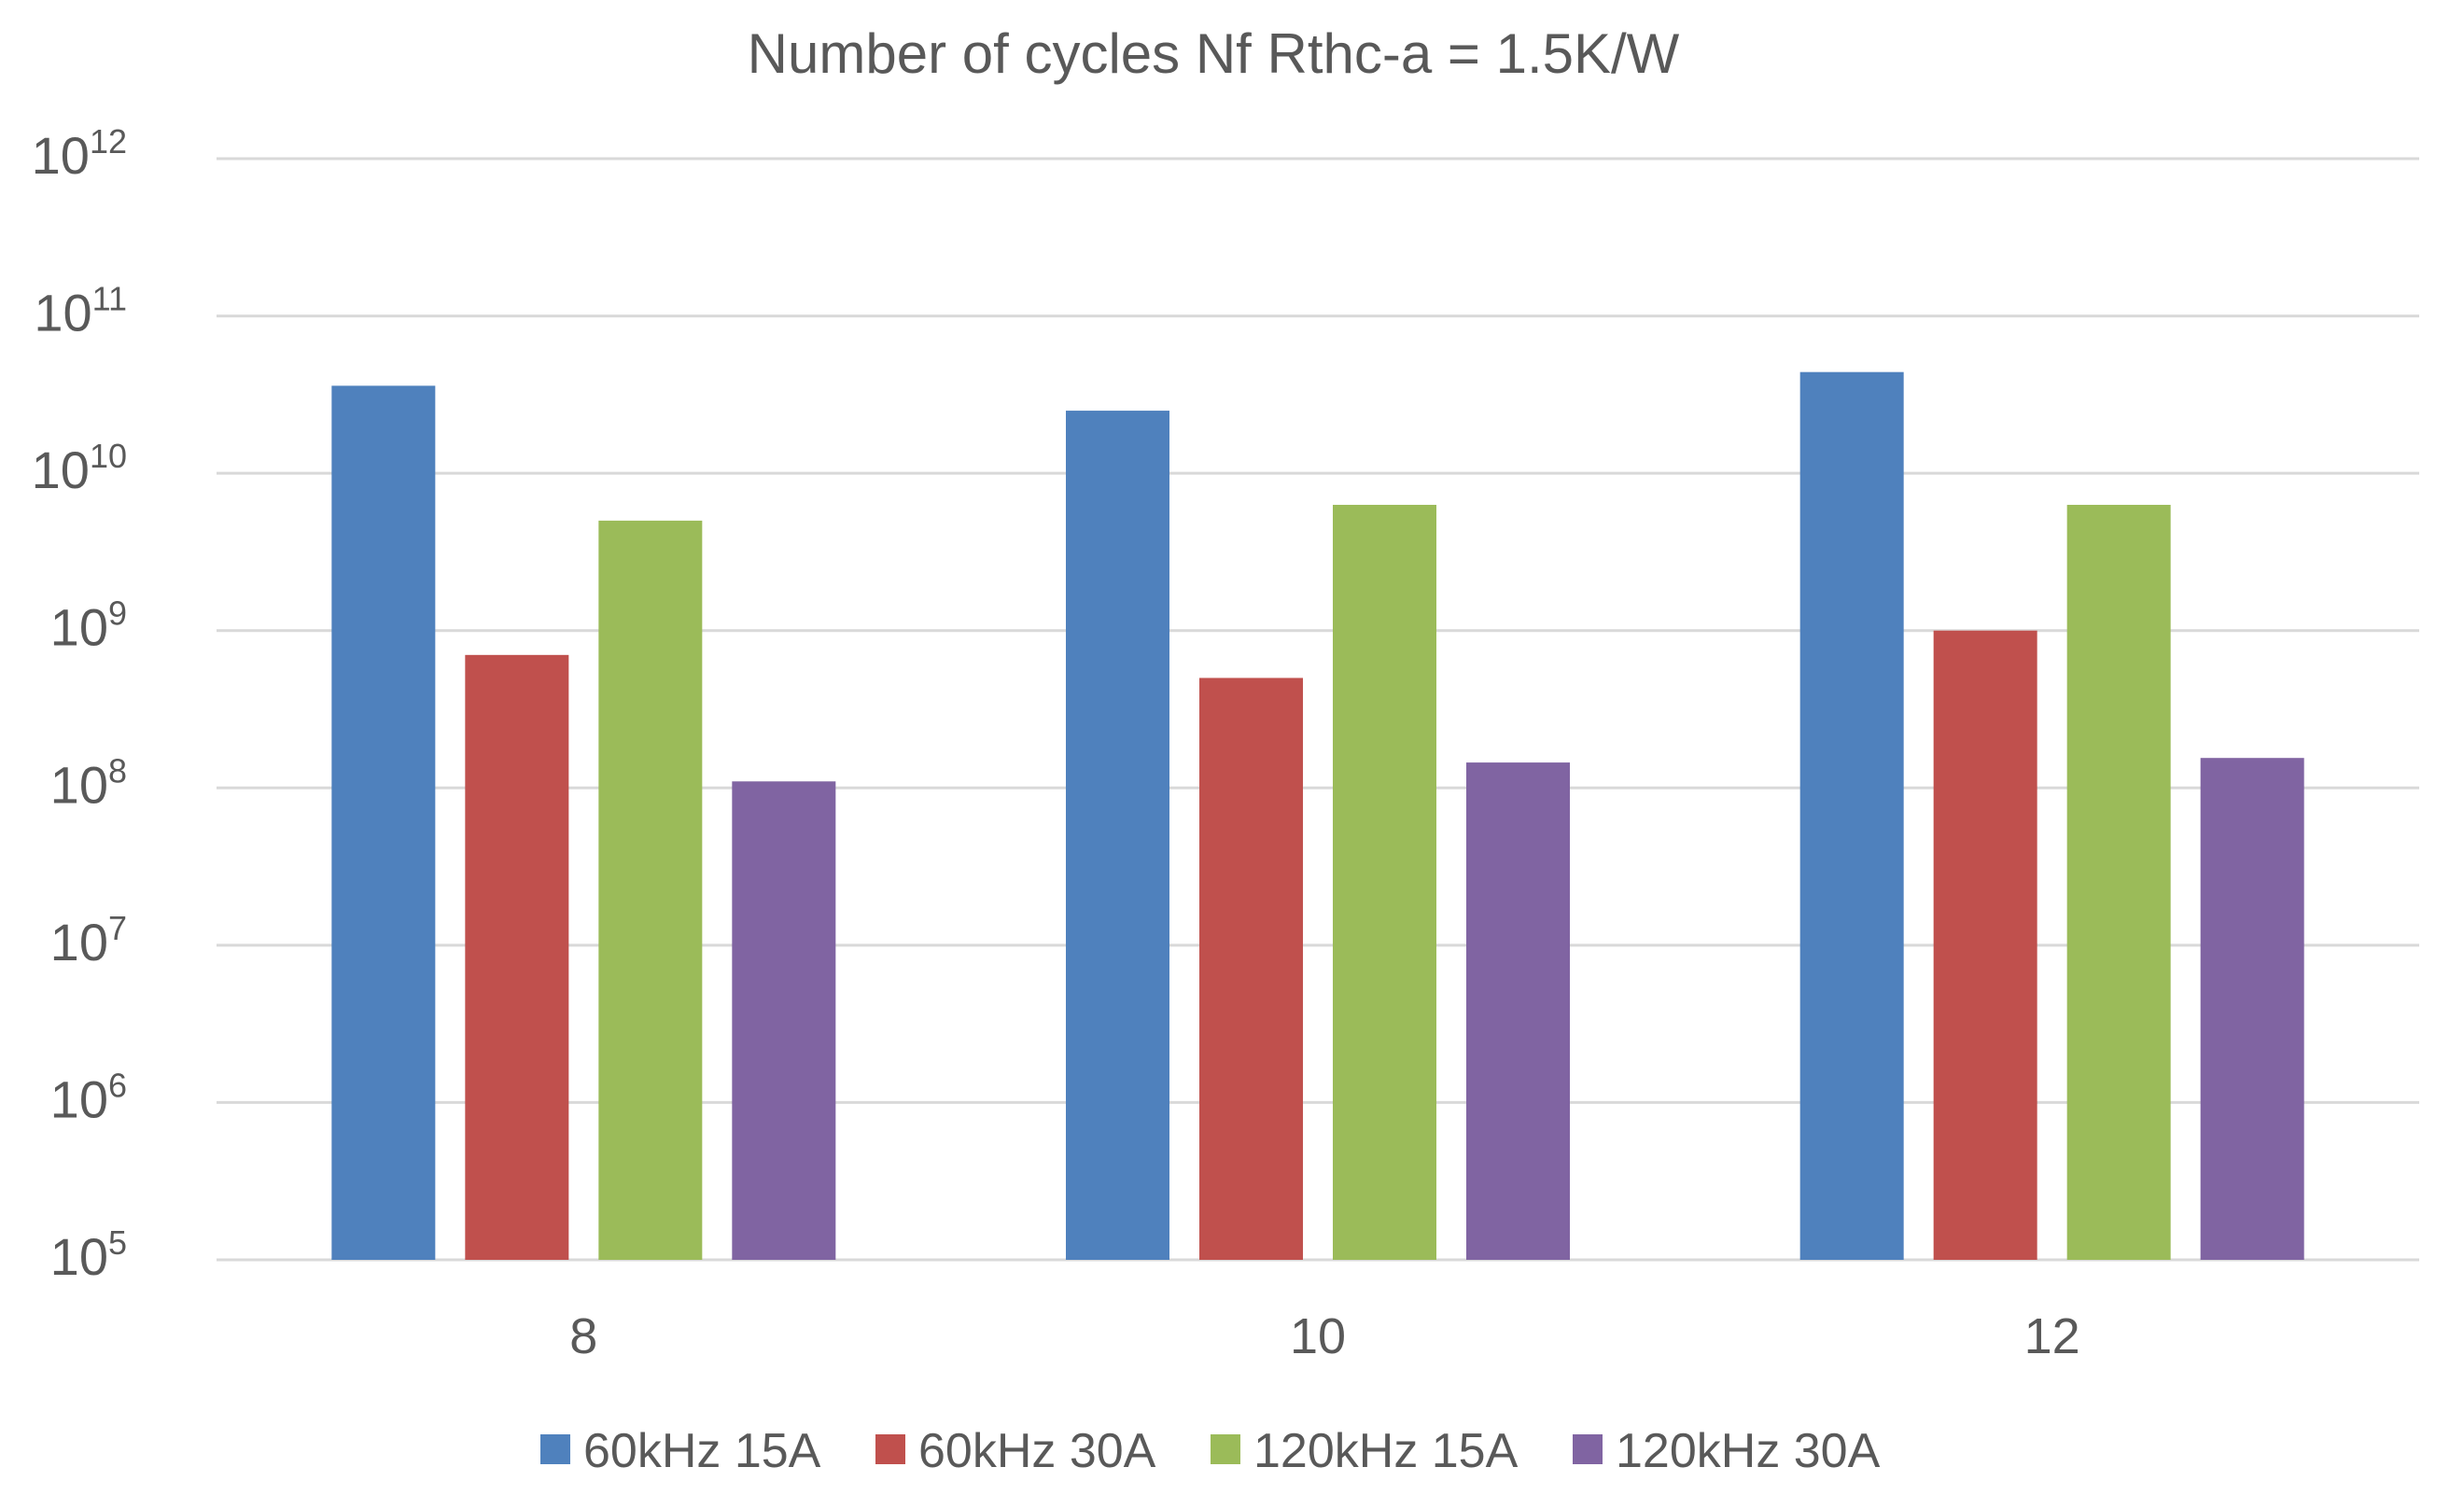 The image size is (2464, 1495). What do you see at coordinates (583, 1336) in the screenshot?
I see `x-tick-label: 8` at bounding box center [583, 1336].